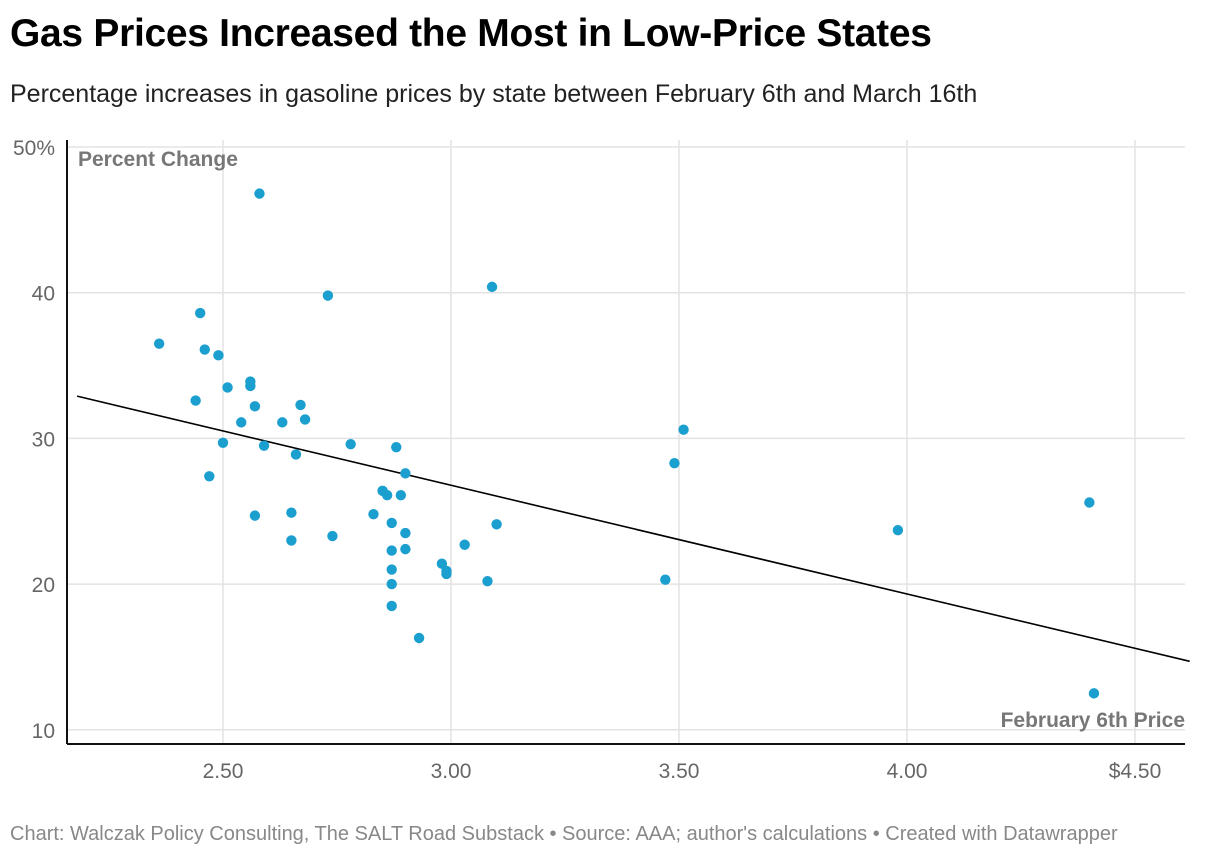 This screenshot has width=1220, height=862. I want to click on x-tick-label: 3.50, so click(679, 771).